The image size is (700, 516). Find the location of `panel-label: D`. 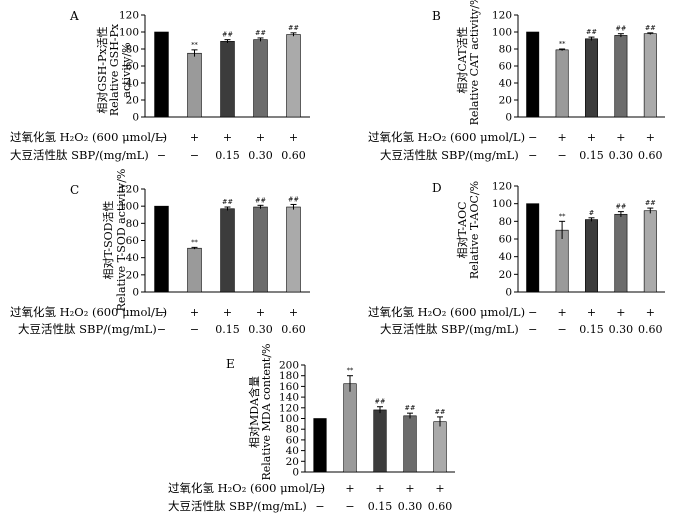

panel-label: D is located at coordinates (437, 188).